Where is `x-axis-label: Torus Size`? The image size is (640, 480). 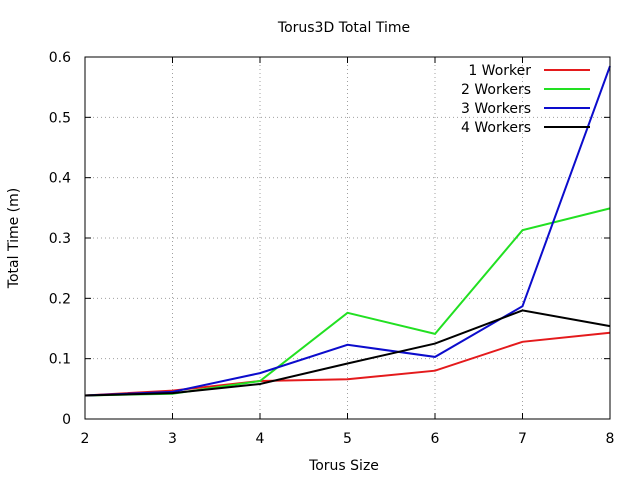 x-axis-label: Torus Size is located at coordinates (343, 466).